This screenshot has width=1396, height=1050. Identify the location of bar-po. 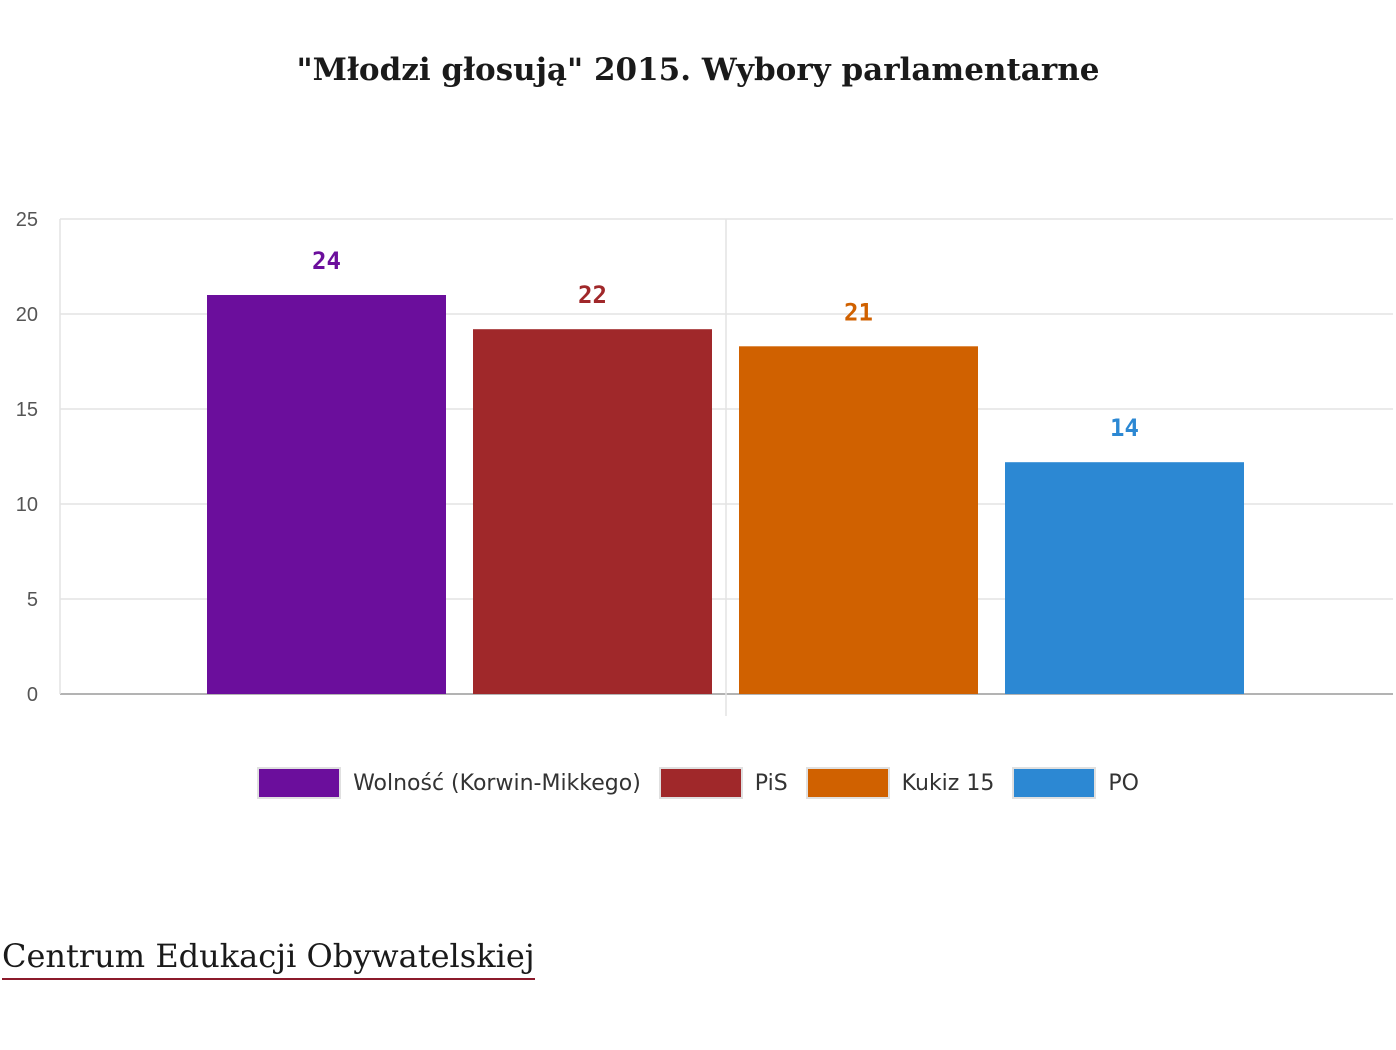
(1124, 578).